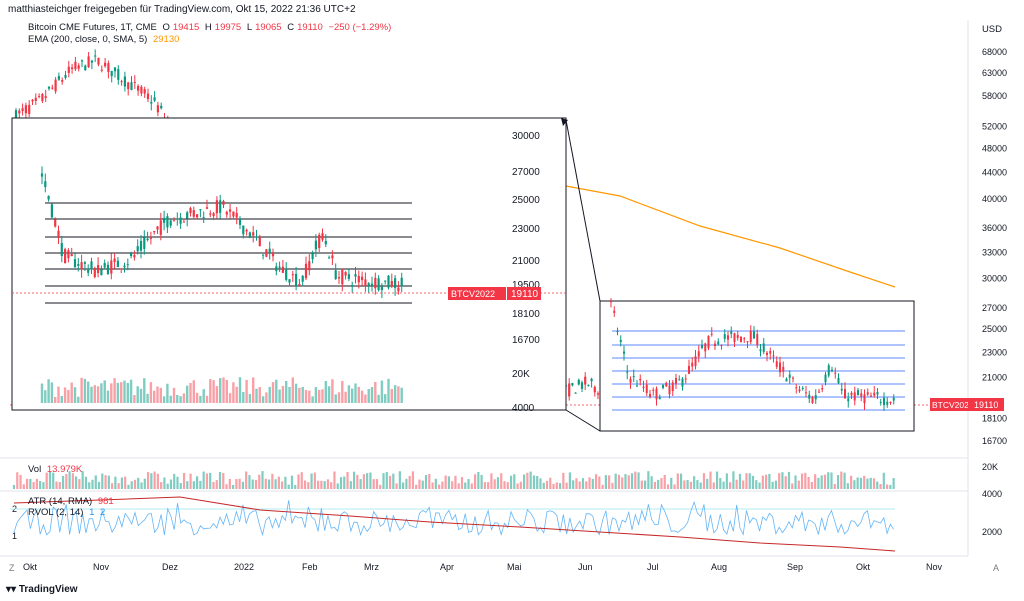 This screenshot has height=601, width=1024. I want to click on inset-tick-label: 27000, so click(526, 172).